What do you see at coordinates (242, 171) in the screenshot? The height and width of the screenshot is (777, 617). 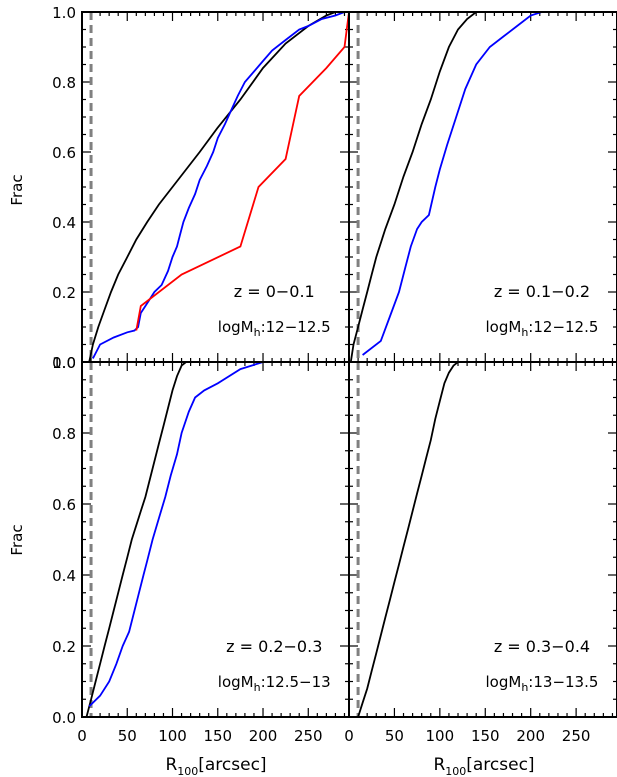 I see `series-line-red` at bounding box center [242, 171].